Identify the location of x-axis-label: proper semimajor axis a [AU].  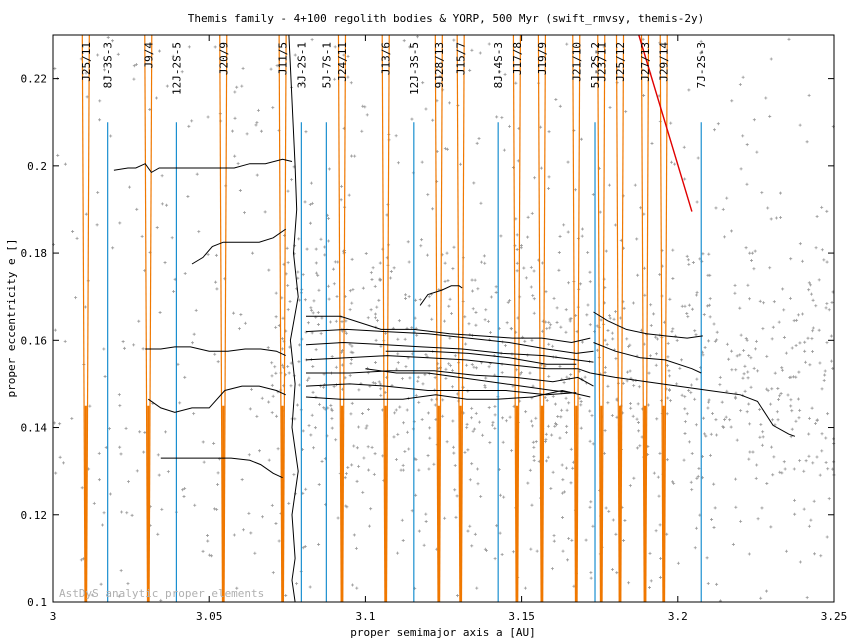
(442, 632).